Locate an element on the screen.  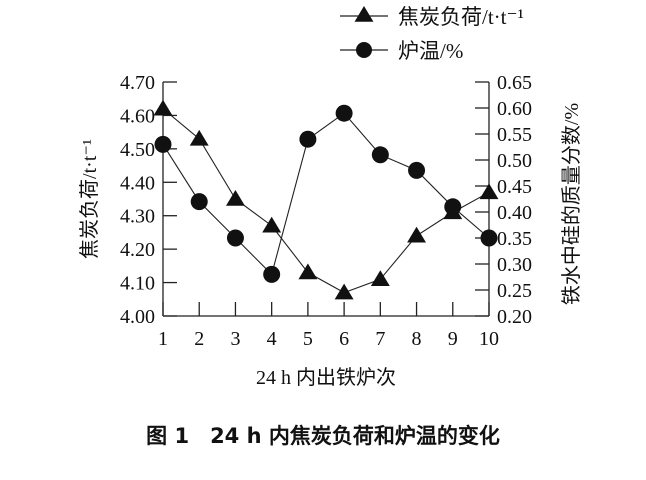
left-tick-label: 4.30 is located at coordinates (137, 217).